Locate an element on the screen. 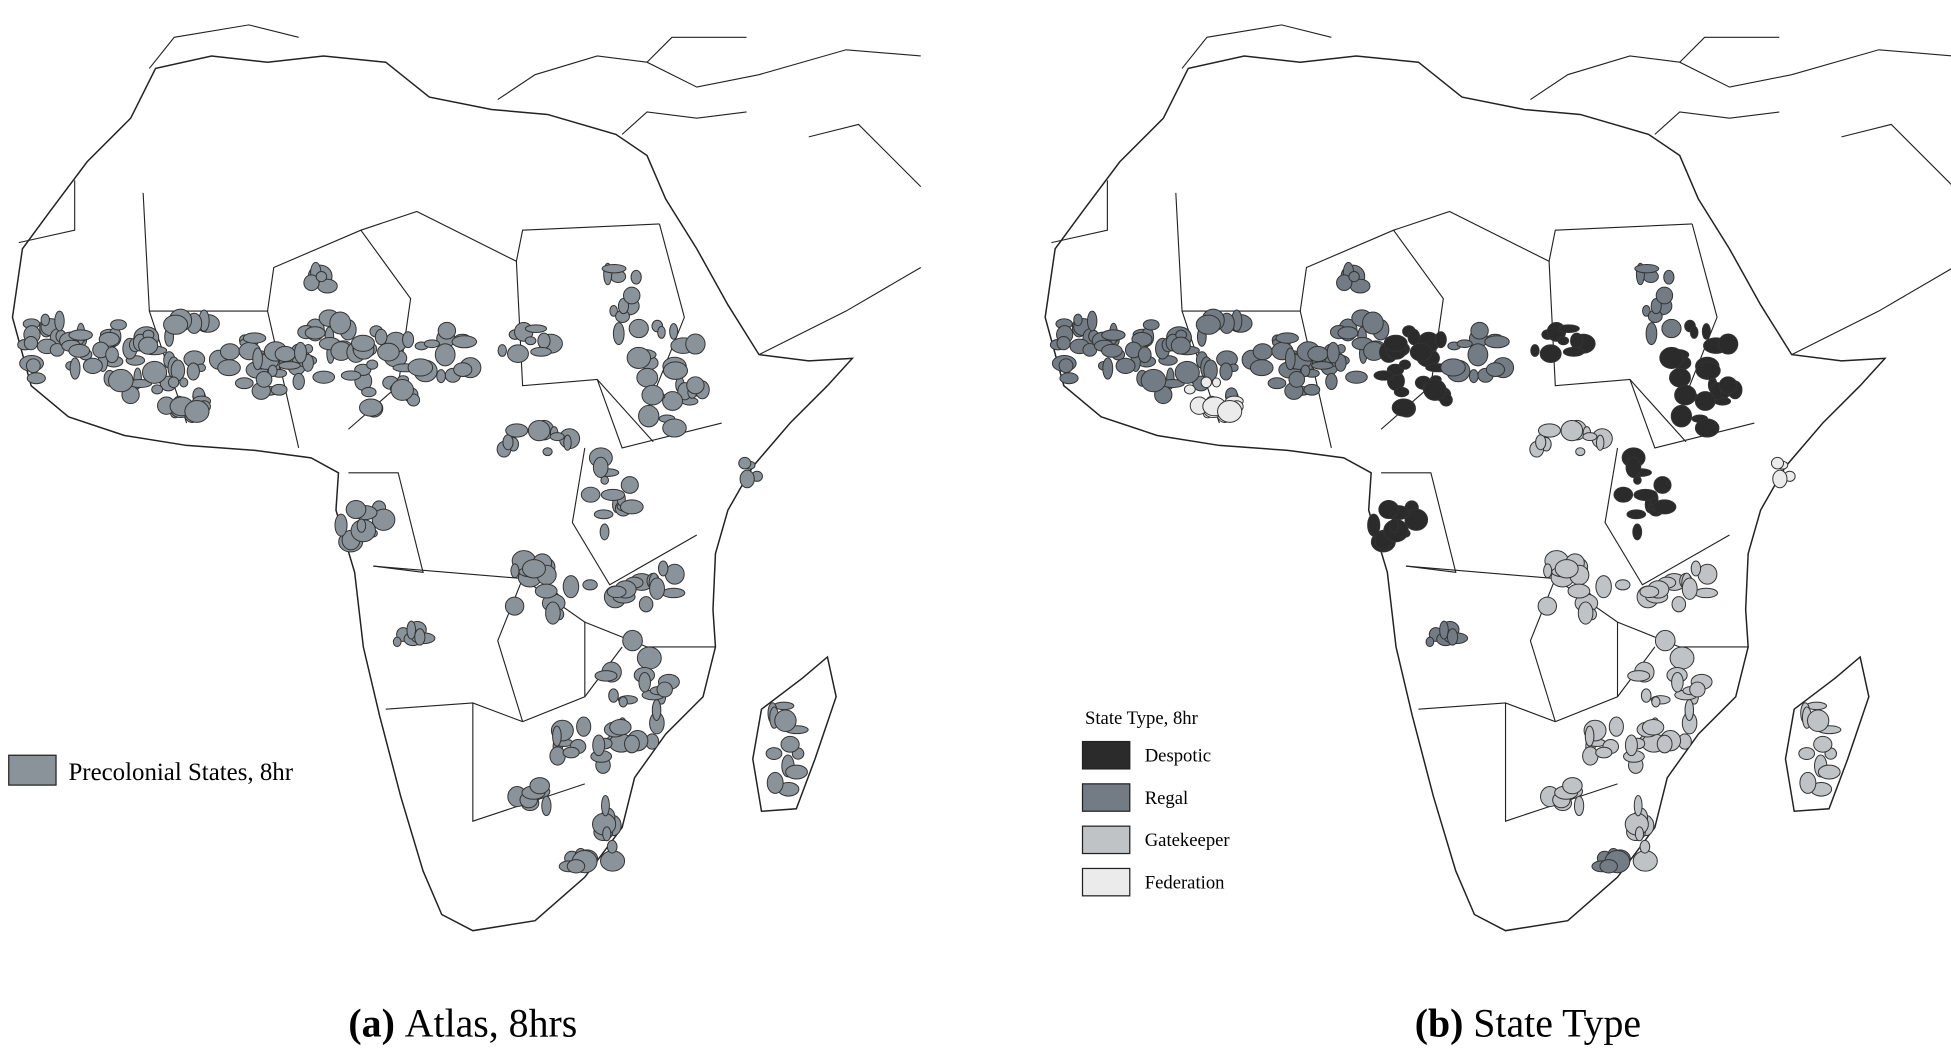  caption-text: State Type is located at coordinates (1557, 1023).